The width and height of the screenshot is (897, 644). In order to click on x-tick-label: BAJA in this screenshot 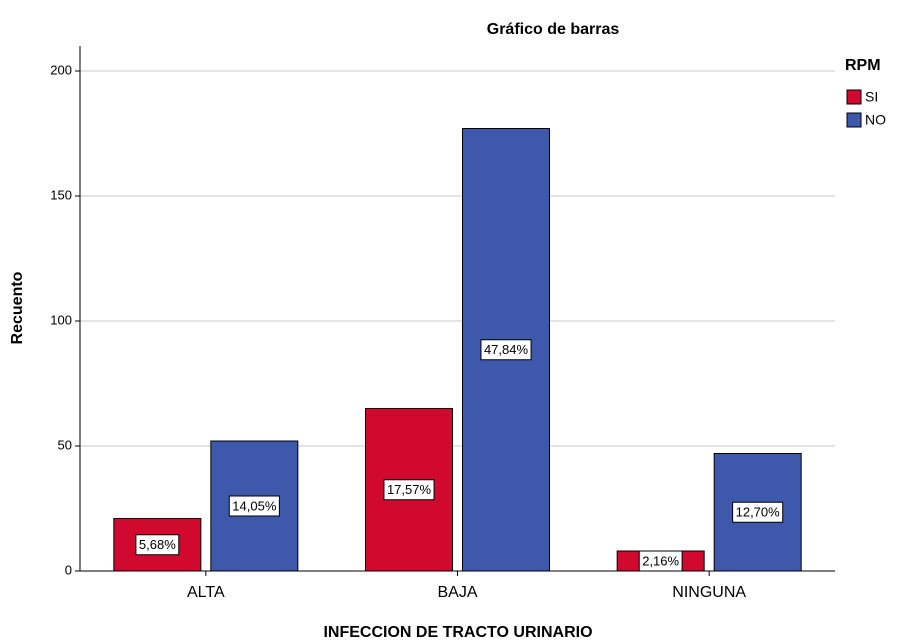, I will do `click(457, 592)`.